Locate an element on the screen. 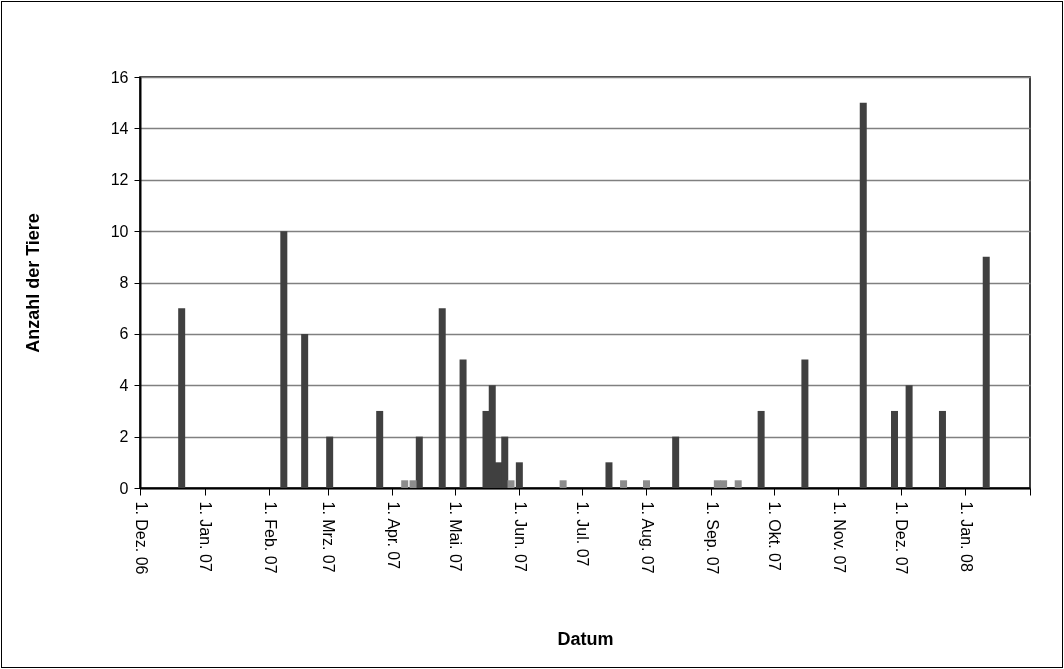 This screenshot has height=669, width=1064. y-axis-title: Anzahl der Tiere is located at coordinates (32, 283).